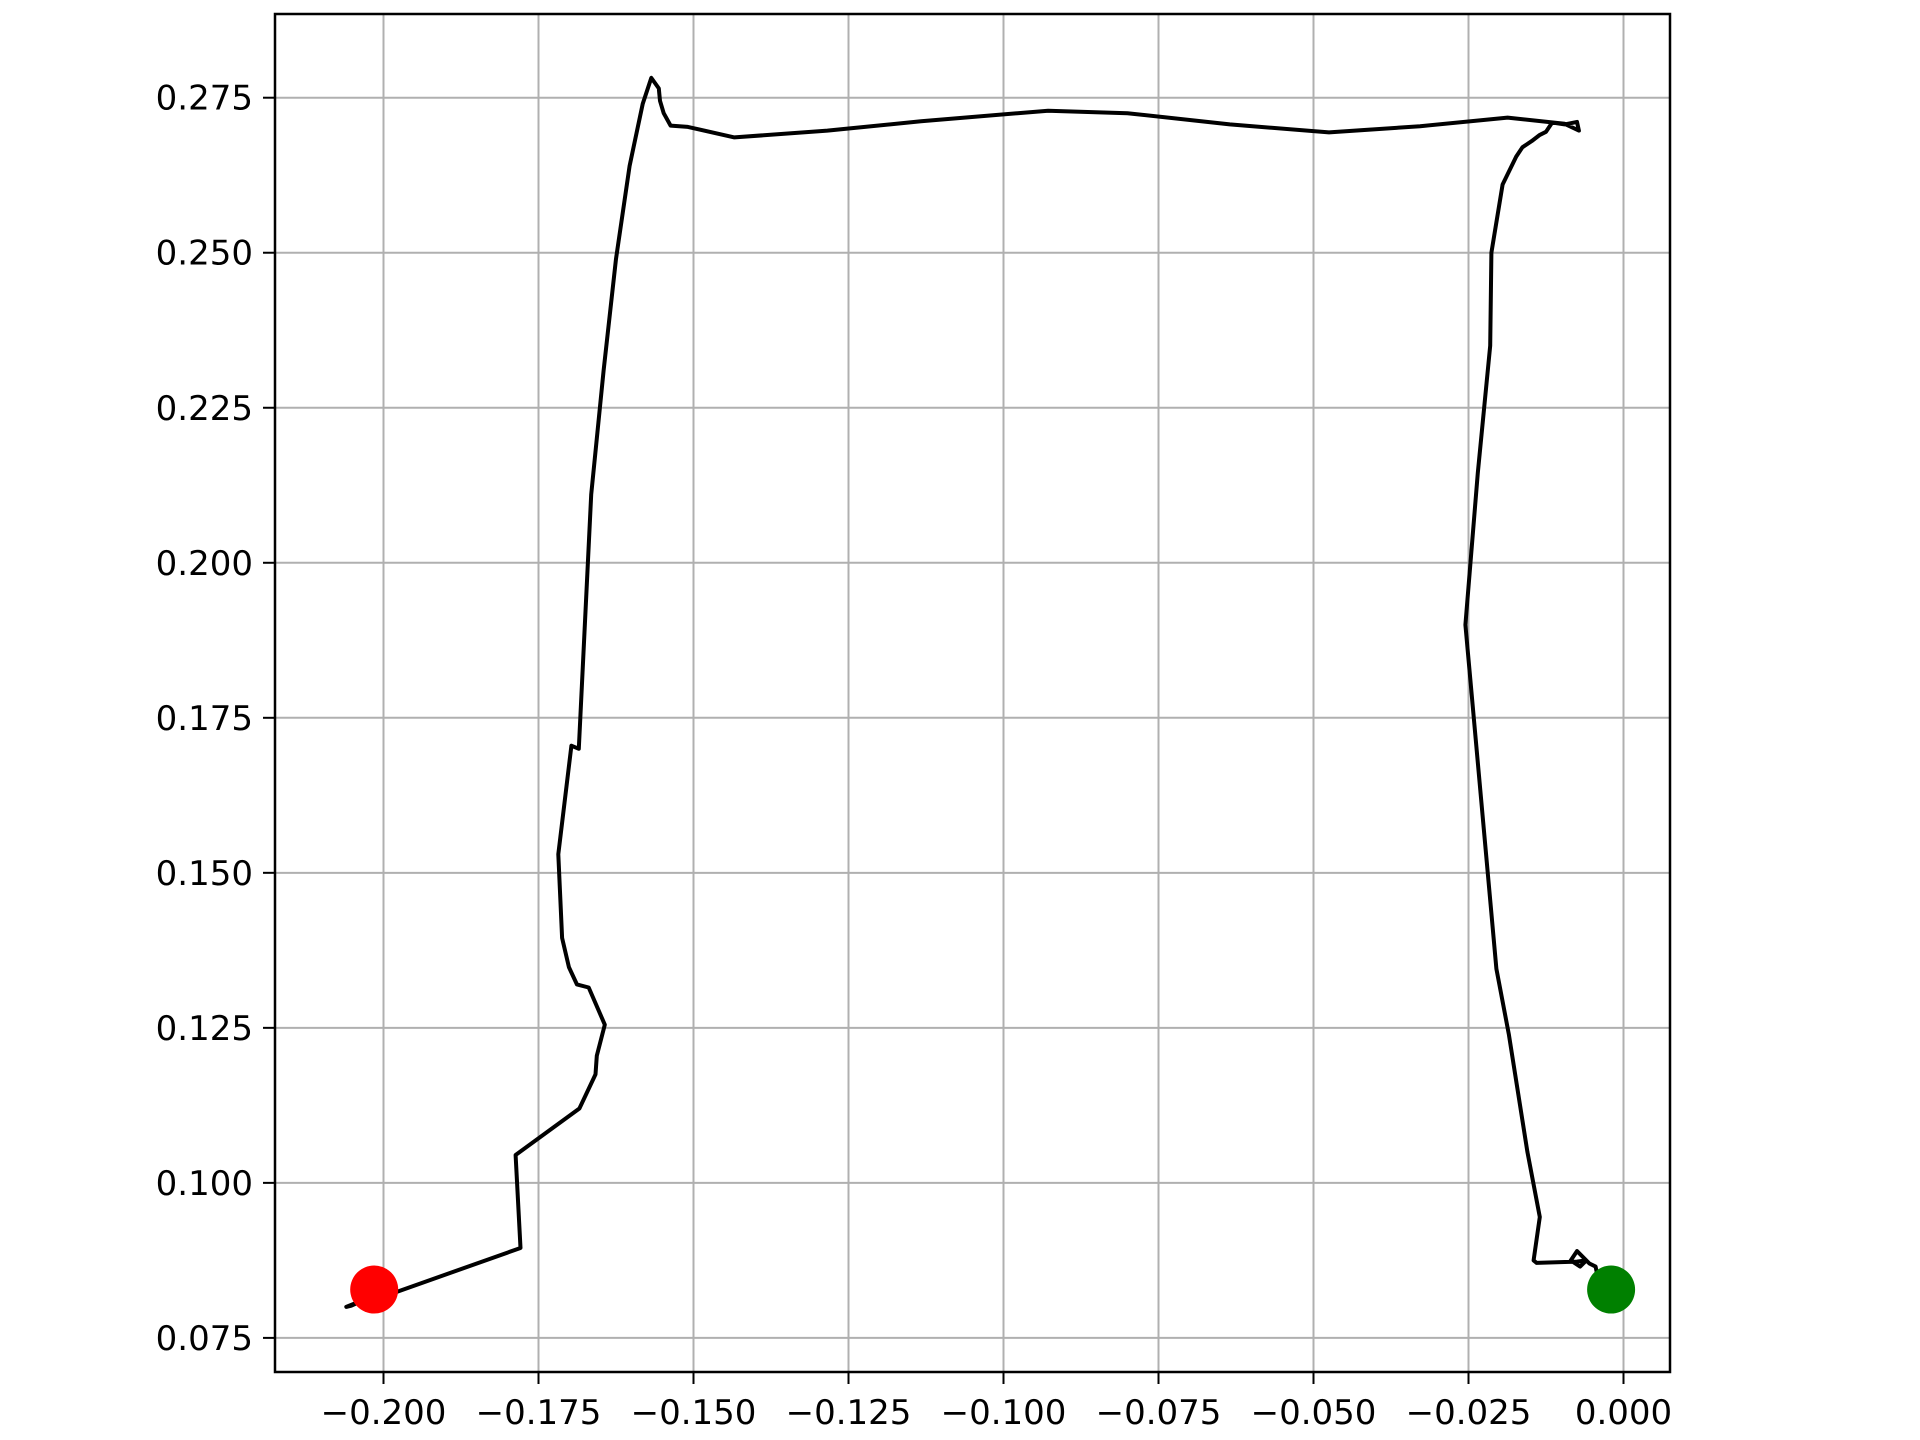  I want to click on x-tick-label: −0.025, so click(1469, 1413).